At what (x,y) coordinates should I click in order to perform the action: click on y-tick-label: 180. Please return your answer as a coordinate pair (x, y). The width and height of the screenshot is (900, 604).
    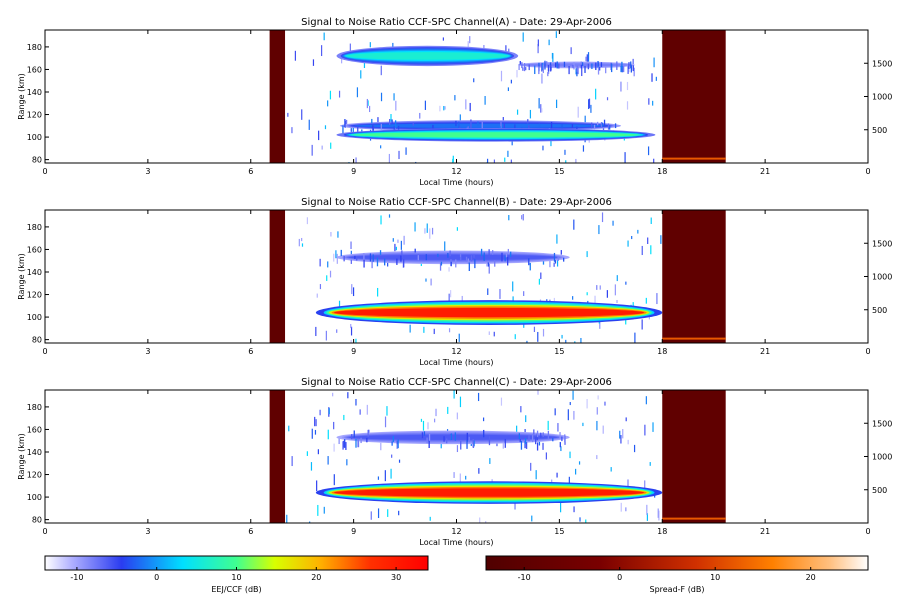
    Looking at the image, I should click on (34, 47).